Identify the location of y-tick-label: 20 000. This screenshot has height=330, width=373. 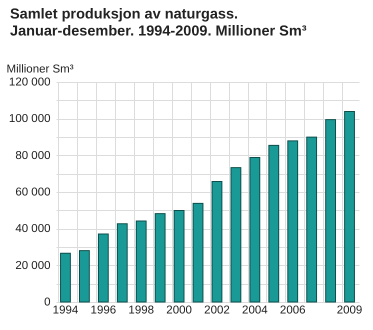
(32, 266).